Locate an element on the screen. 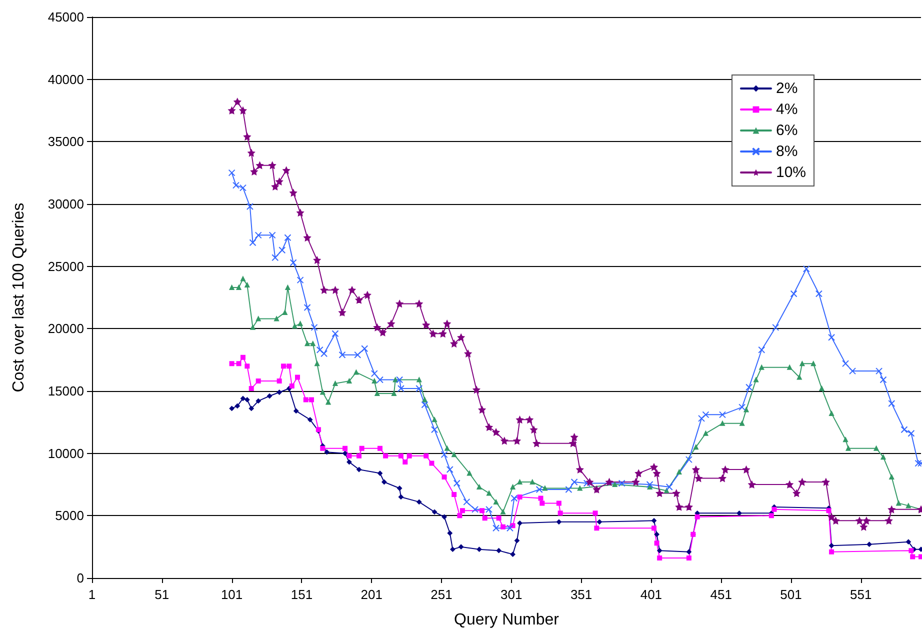 This screenshot has width=922, height=638. x-tick-label: 401 is located at coordinates (651, 594).